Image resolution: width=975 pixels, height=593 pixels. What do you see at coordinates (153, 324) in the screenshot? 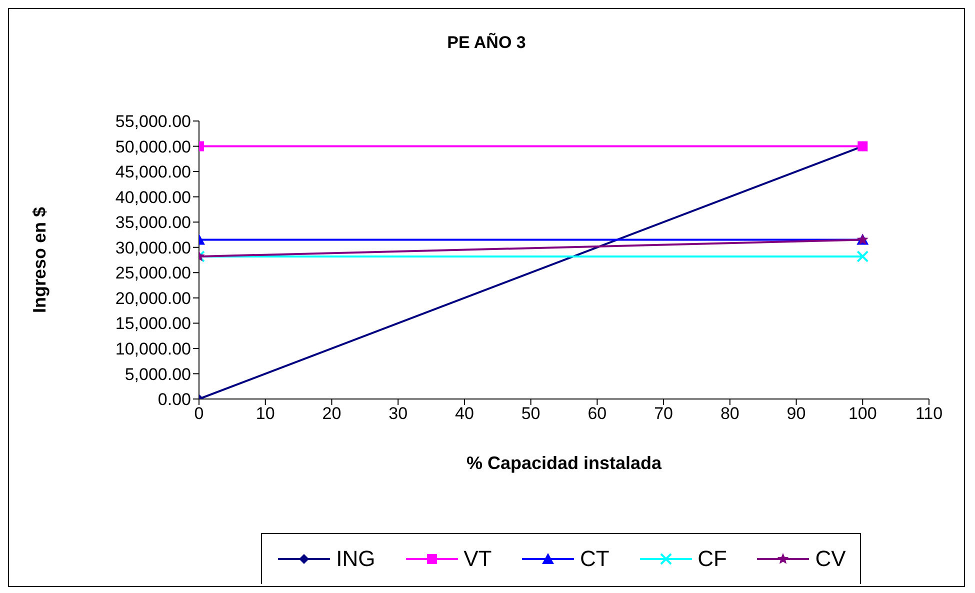
I see `y-tick-label: 15,000.00` at bounding box center [153, 324].